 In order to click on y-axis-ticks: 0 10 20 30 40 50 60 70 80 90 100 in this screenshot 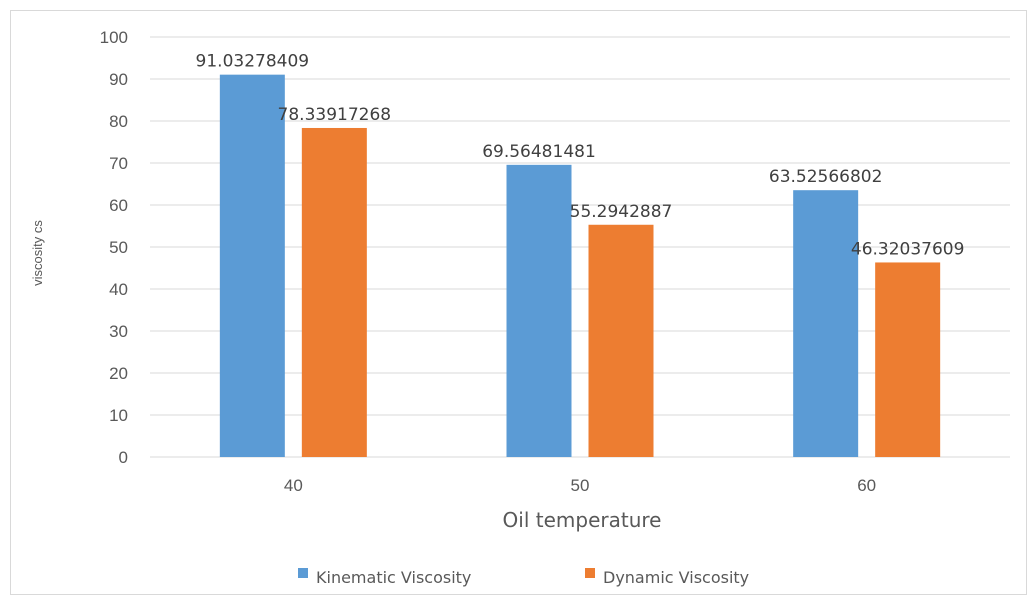, I will do `click(114, 247)`.